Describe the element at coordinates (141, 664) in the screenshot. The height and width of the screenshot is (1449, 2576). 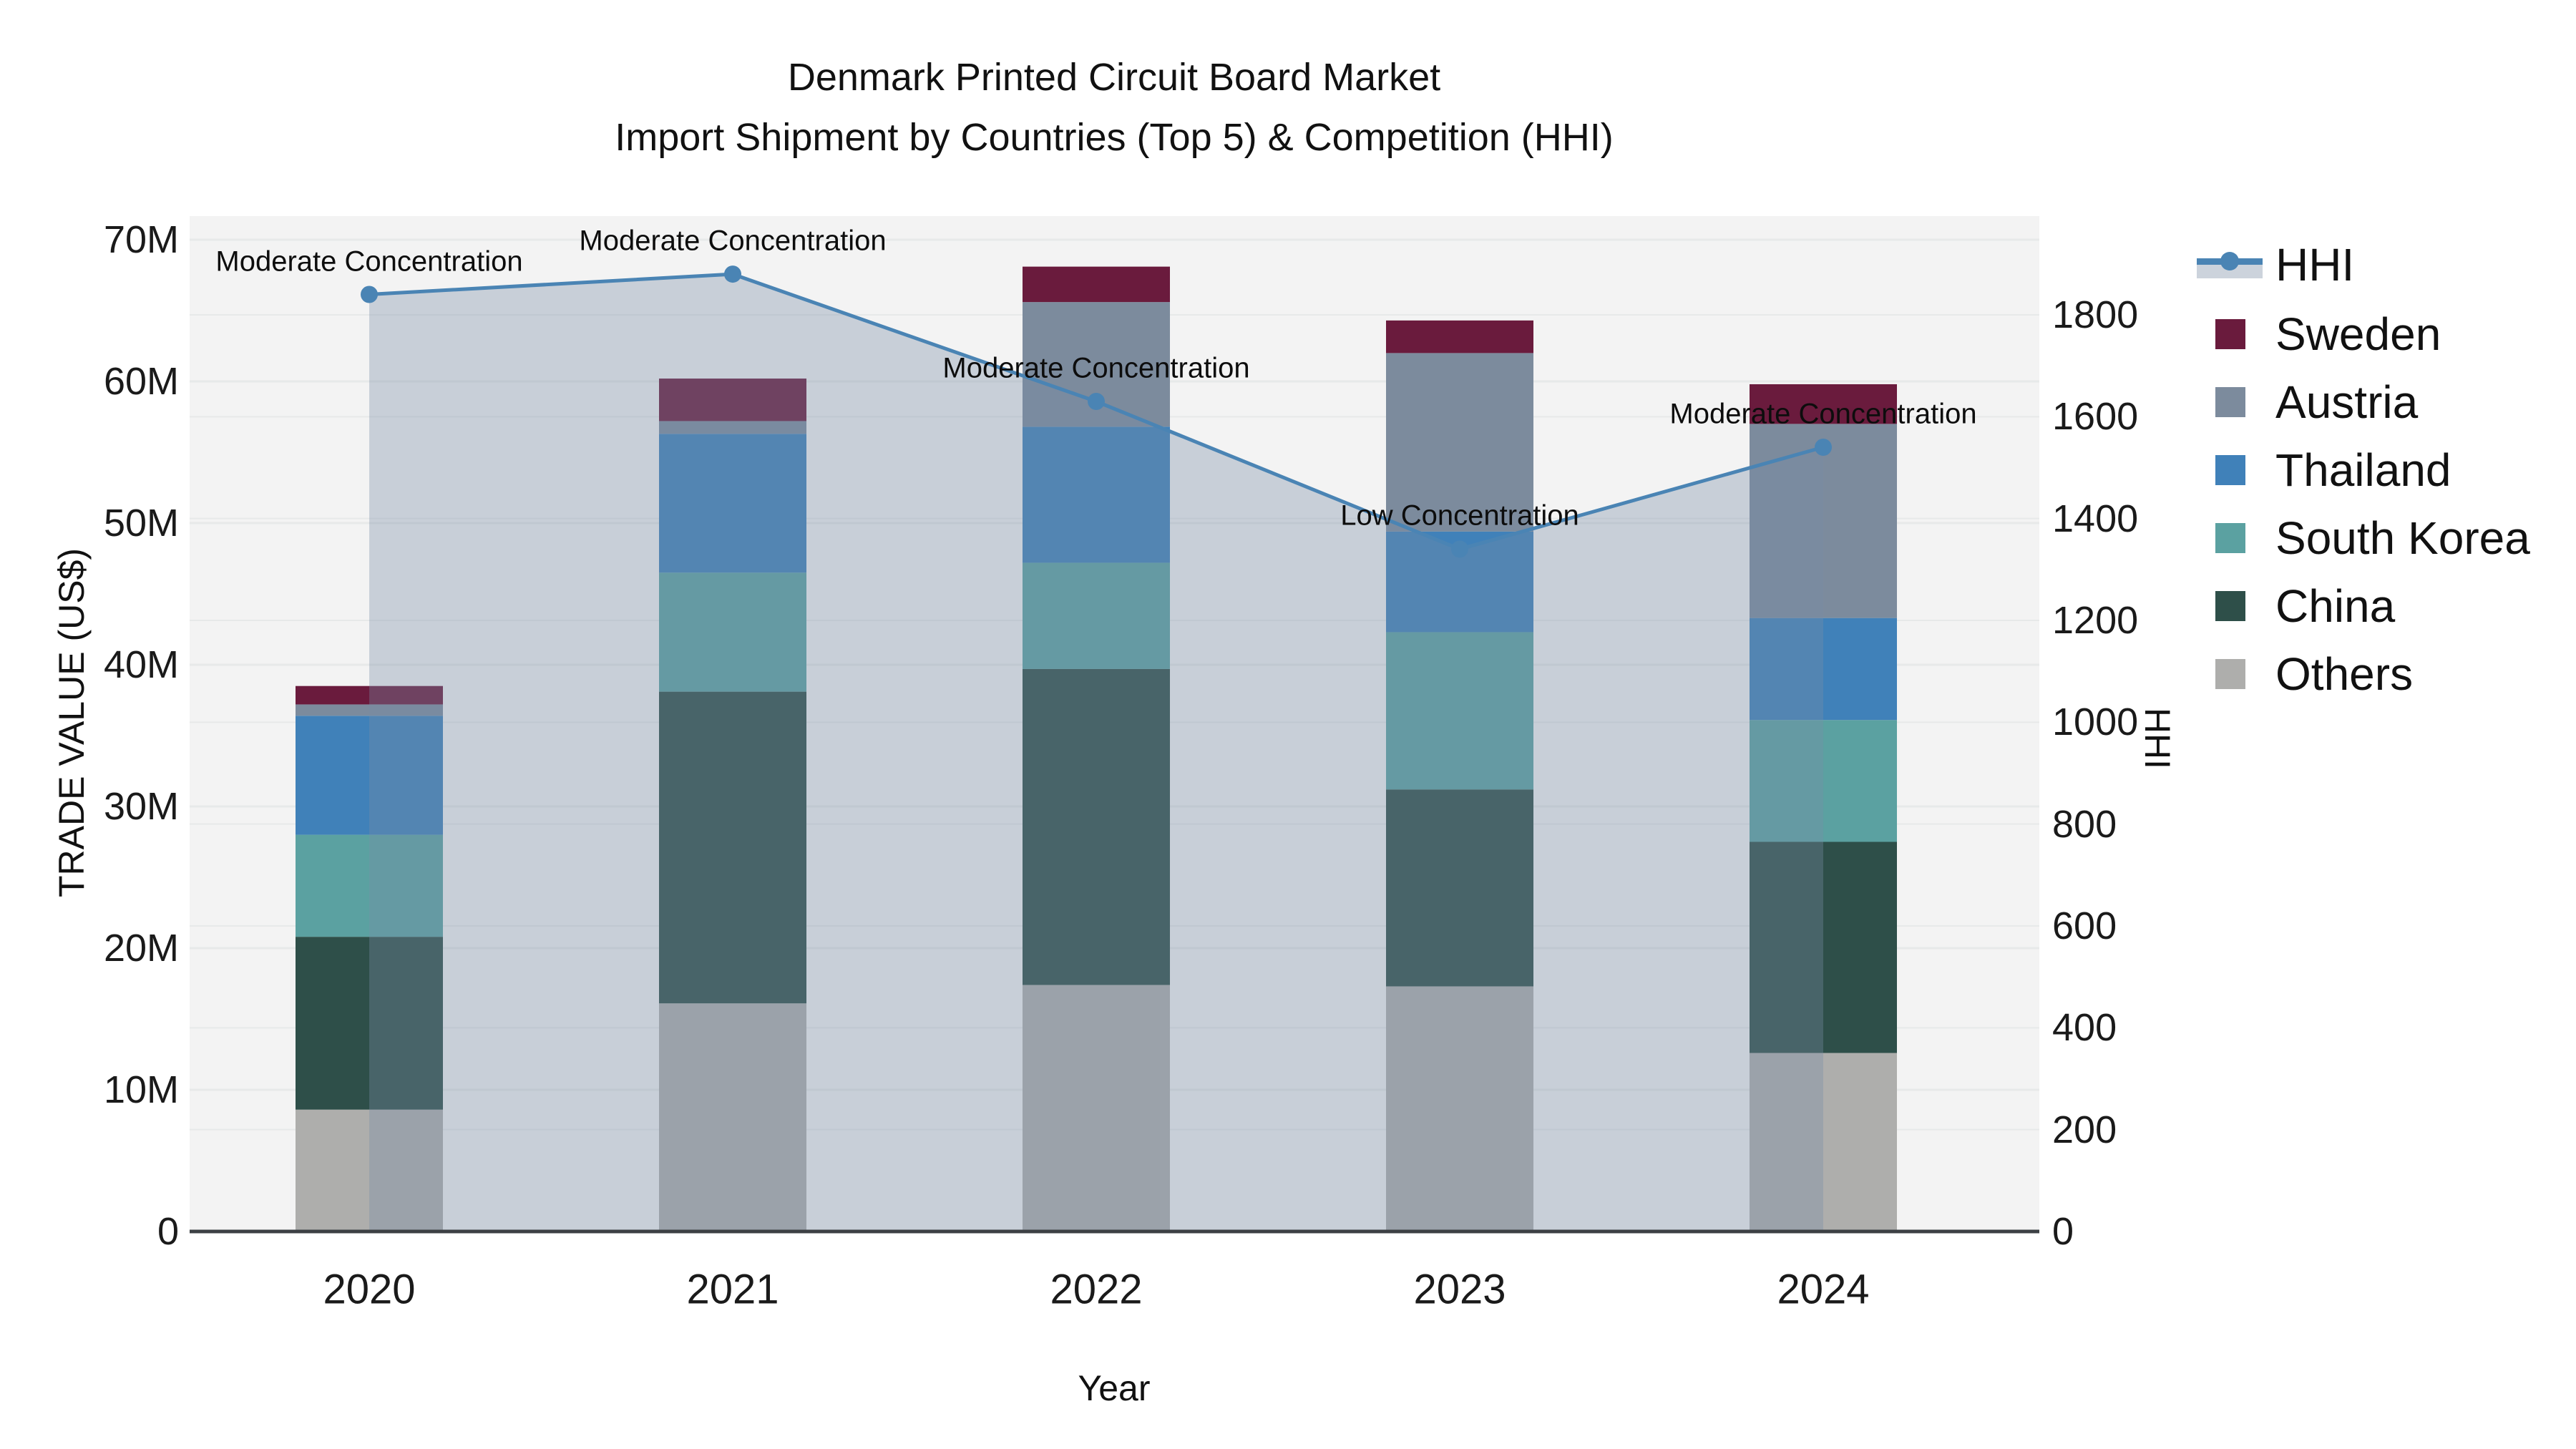
I see `left-tick-40M: 40M` at that location.